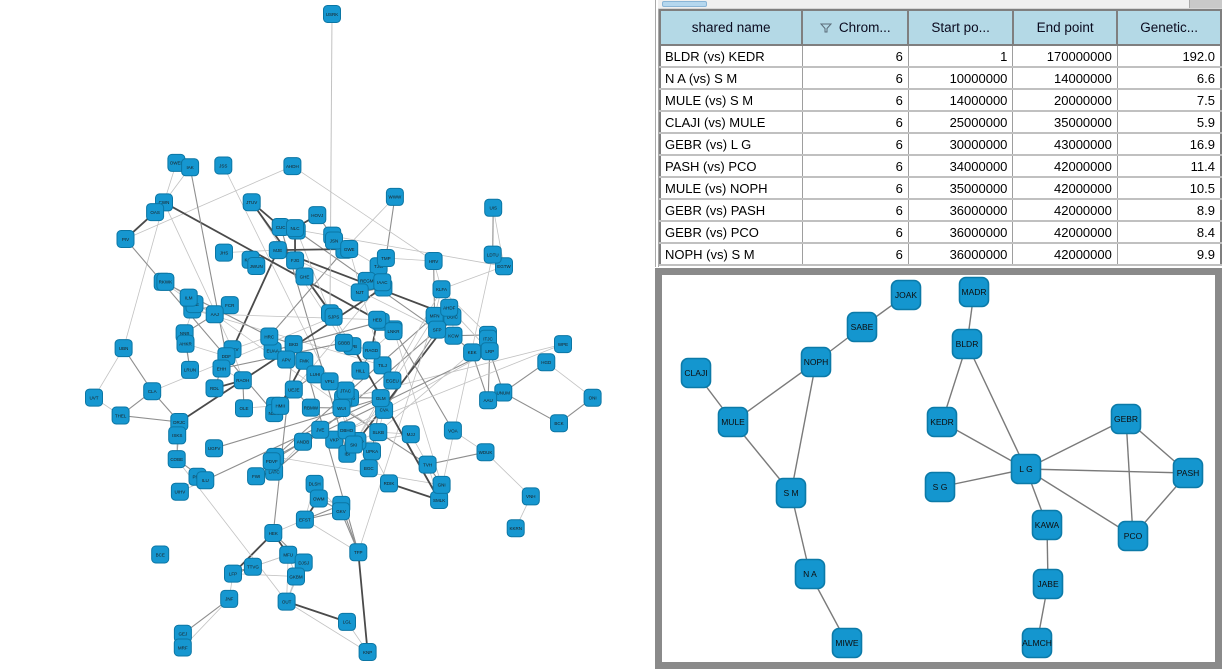  I want to click on overview-node: GNI, so click(441, 484).